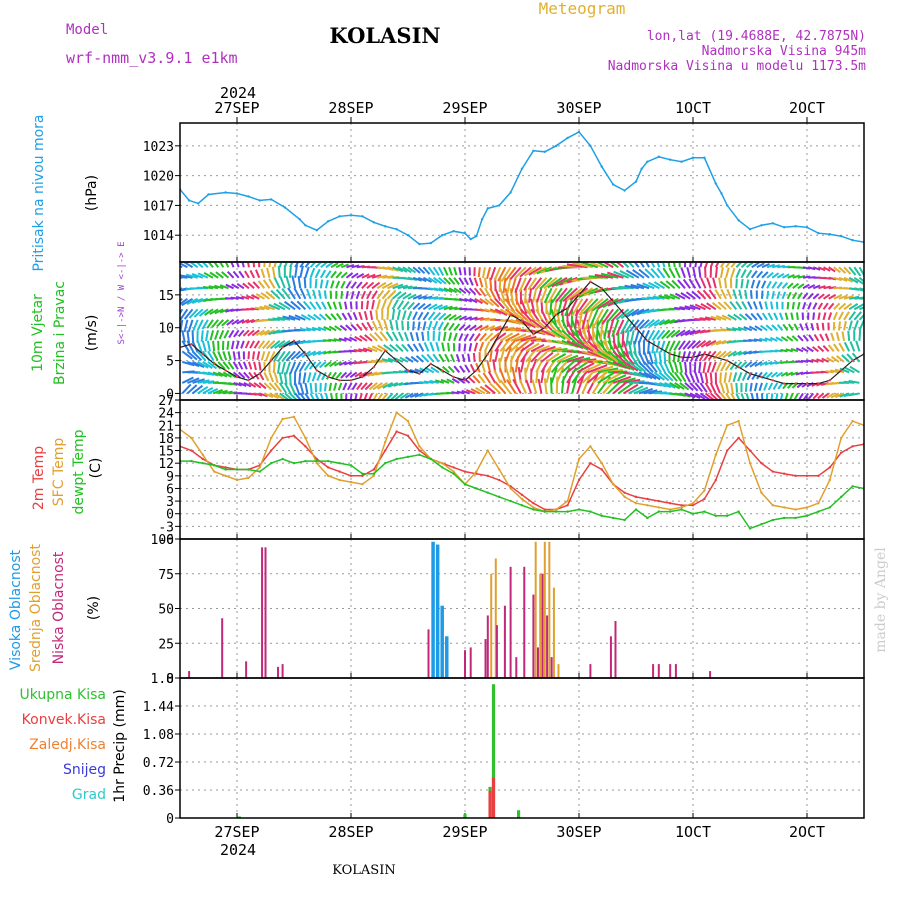 The image size is (900, 900). I want to click on cloud-ylabel-mid: Srednja Oblacnost, so click(36, 608).